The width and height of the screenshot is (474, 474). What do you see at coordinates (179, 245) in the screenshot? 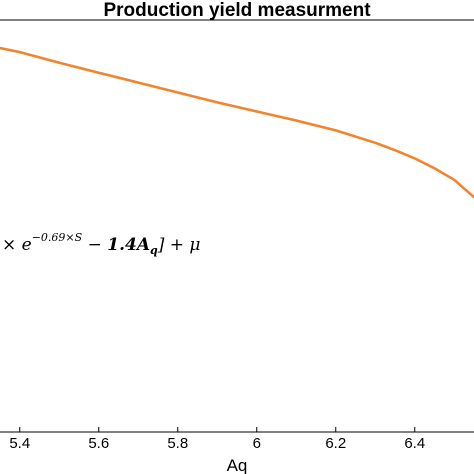
I see `formula-suffix: ] + μ` at bounding box center [179, 245].